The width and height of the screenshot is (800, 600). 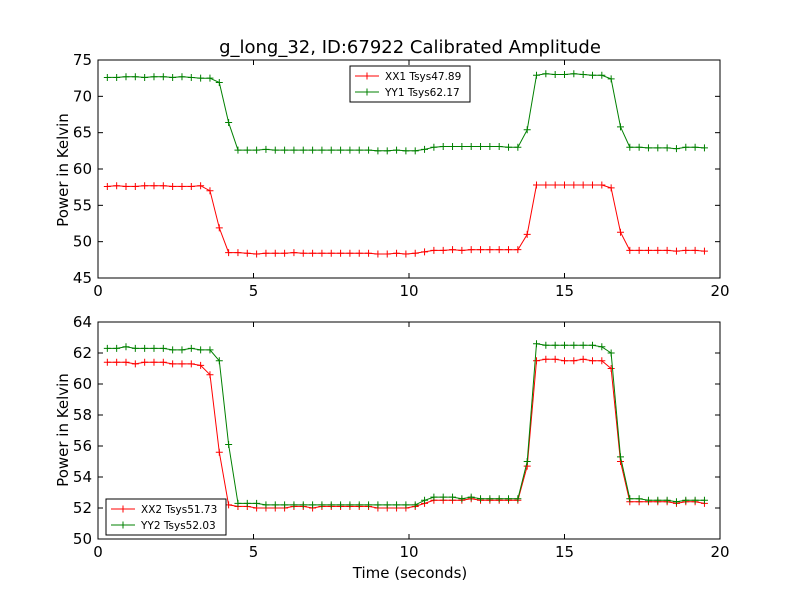 What do you see at coordinates (254, 552) in the screenshot?
I see `x-tick-label: 5` at bounding box center [254, 552].